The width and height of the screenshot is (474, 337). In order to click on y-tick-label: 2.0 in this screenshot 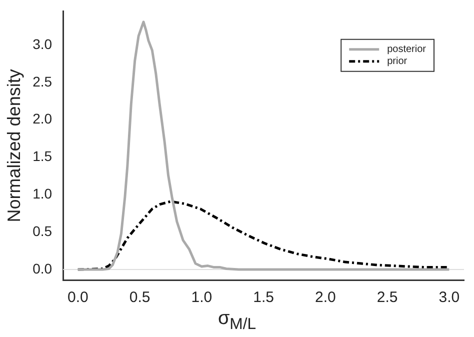, I will do `click(42, 118)`.